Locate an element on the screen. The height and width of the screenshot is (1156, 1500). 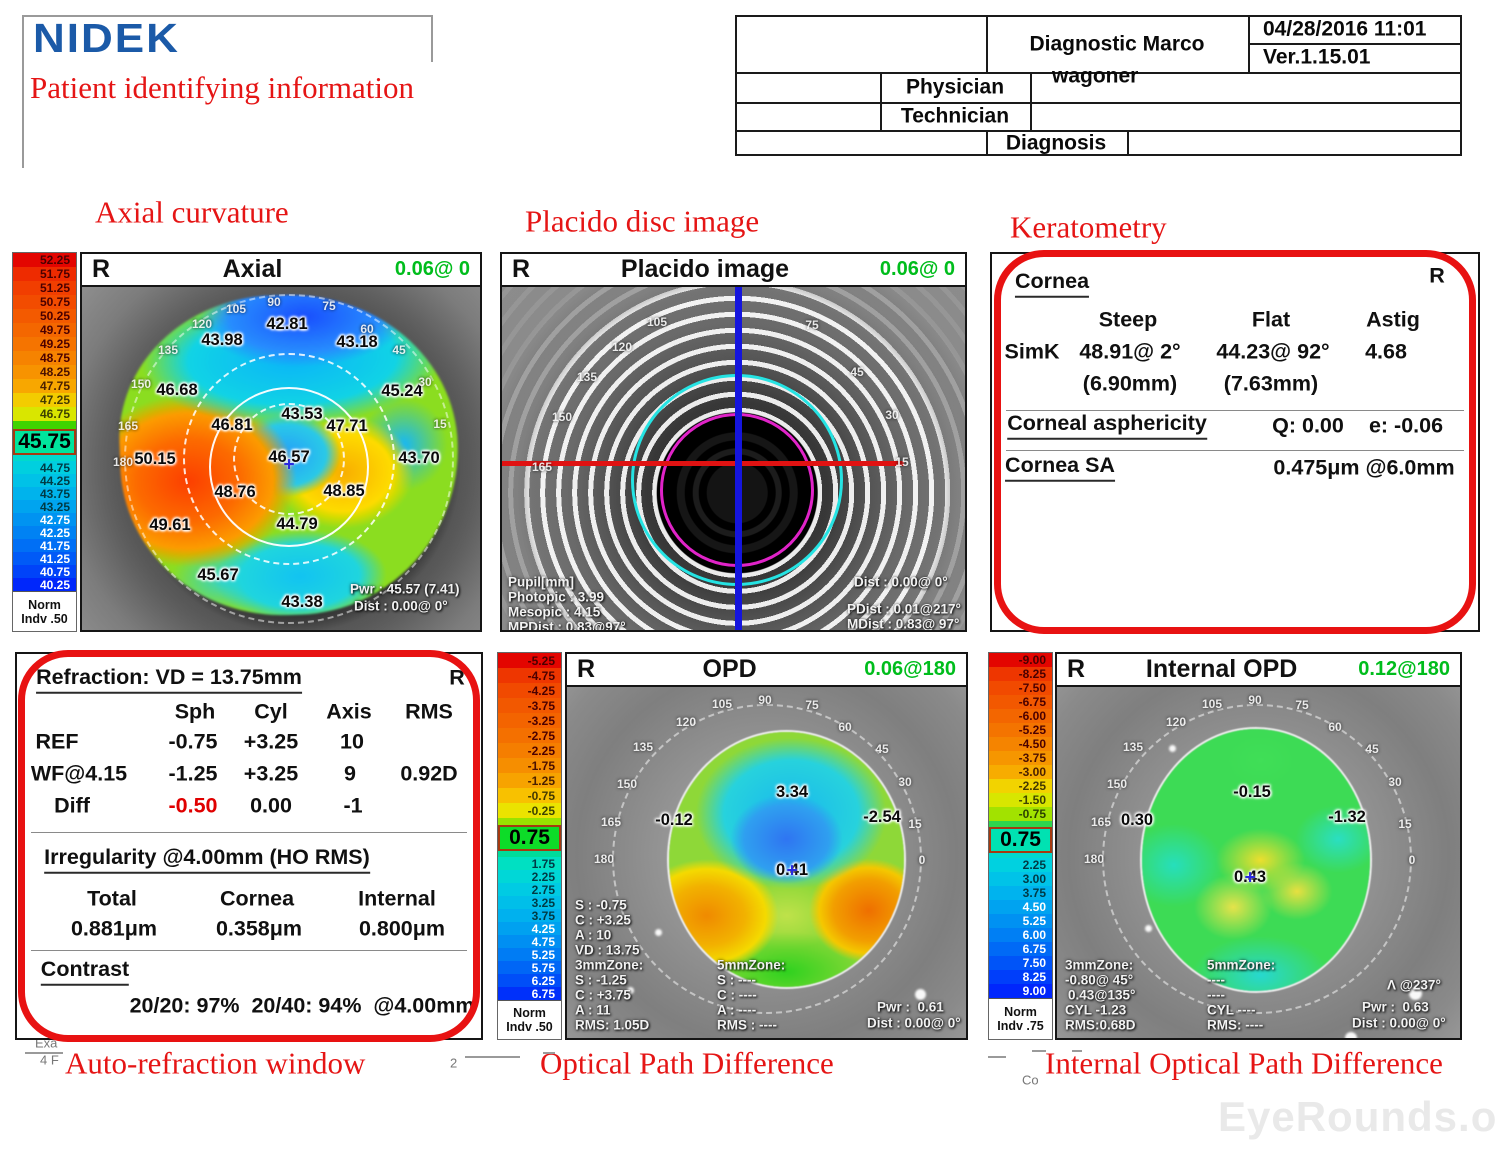
scale-cell: -6.00 is located at coordinates (1020, 716).